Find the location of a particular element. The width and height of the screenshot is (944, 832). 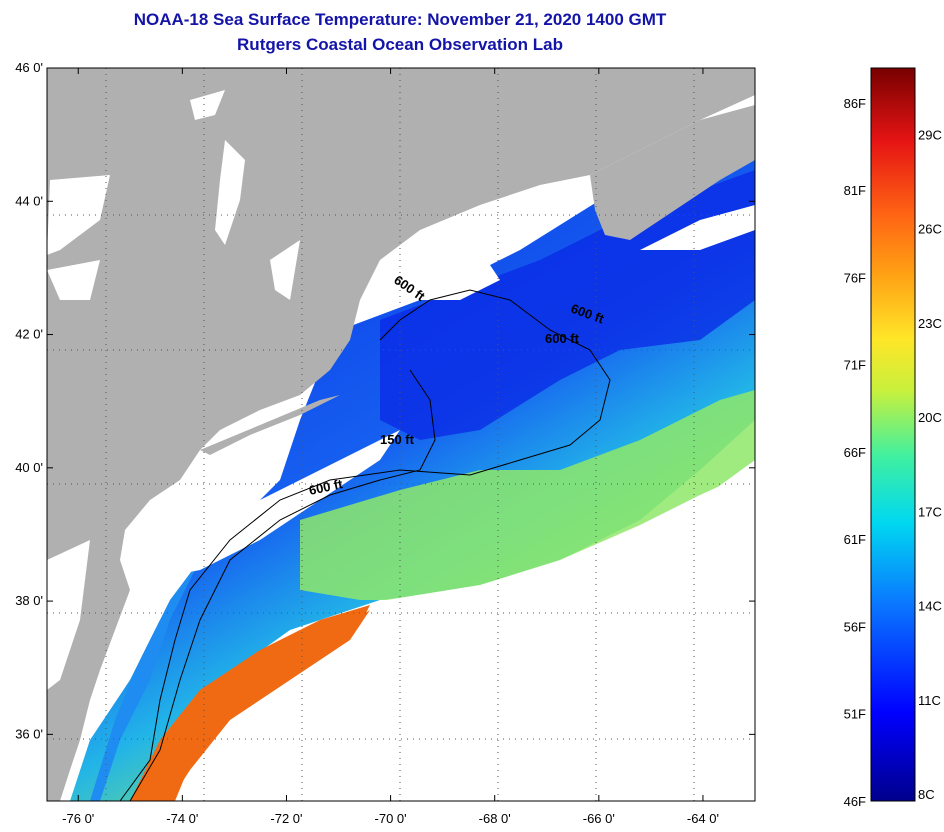

ocean-shelf-blue is located at coordinates (567, 305).